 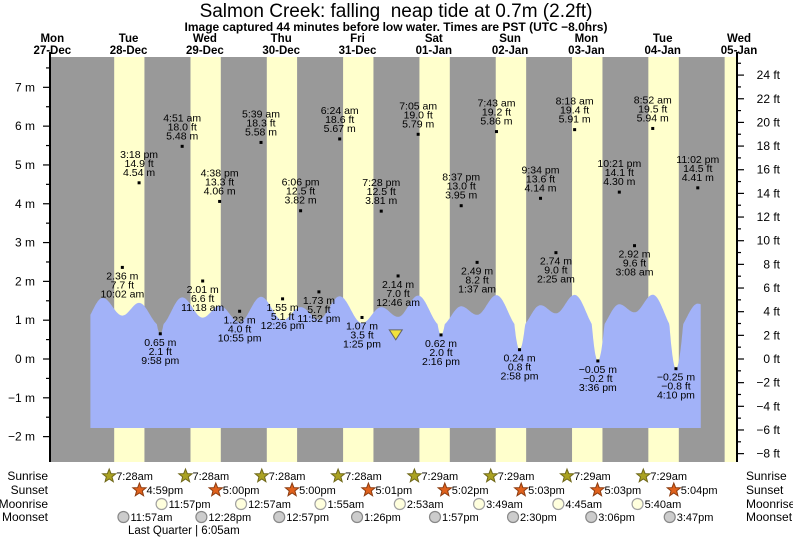 I want to click on sunset-row-label-left: Sunset, so click(x=30, y=490).